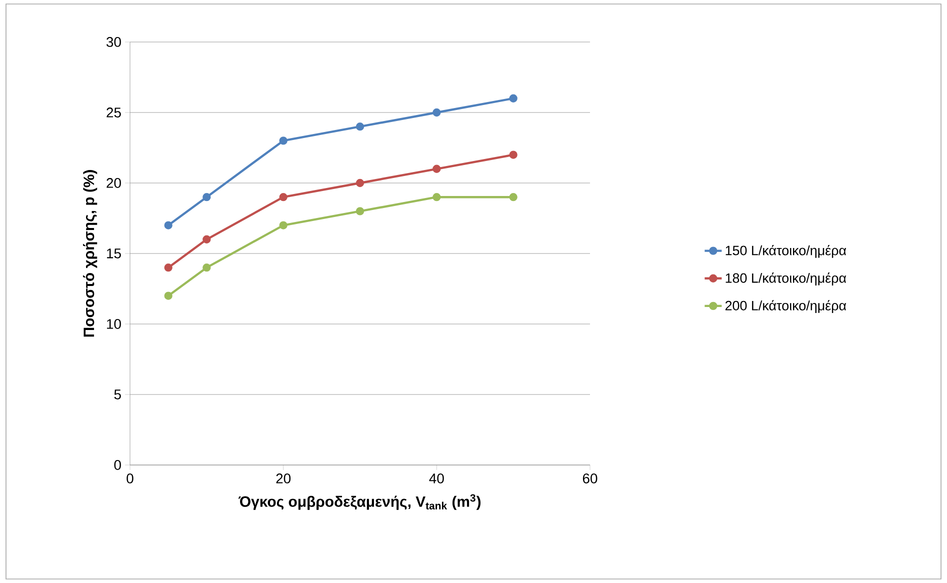  What do you see at coordinates (786, 251) in the screenshot?
I see `legend-label: 150 L/κάτοικο/ημέρα` at bounding box center [786, 251].